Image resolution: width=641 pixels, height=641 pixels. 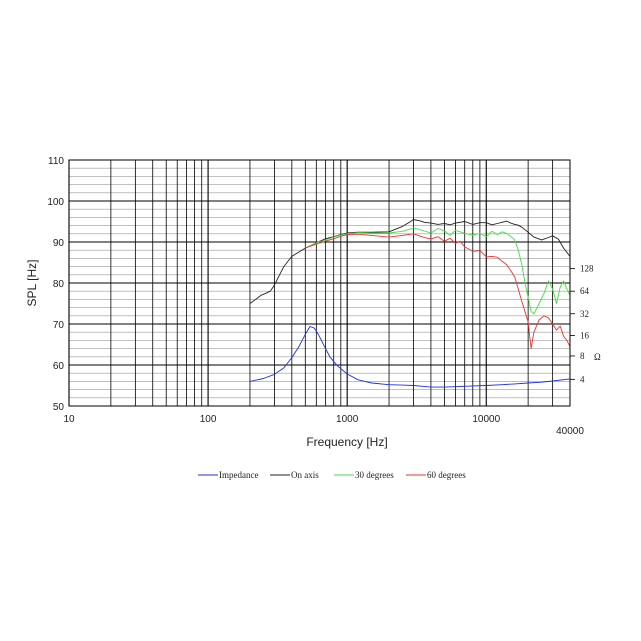 What do you see at coordinates (332, 475) in the screenshot?
I see `legend: Impedance On axis 30 degrees 60 degrees` at bounding box center [332, 475].